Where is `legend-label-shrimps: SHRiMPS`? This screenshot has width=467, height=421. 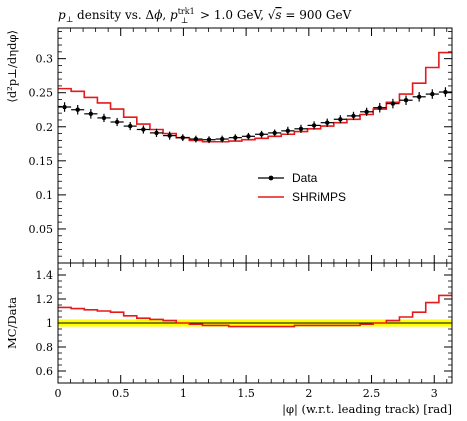 legend-label-shrimps: SHRiMPS is located at coordinates (319, 197).